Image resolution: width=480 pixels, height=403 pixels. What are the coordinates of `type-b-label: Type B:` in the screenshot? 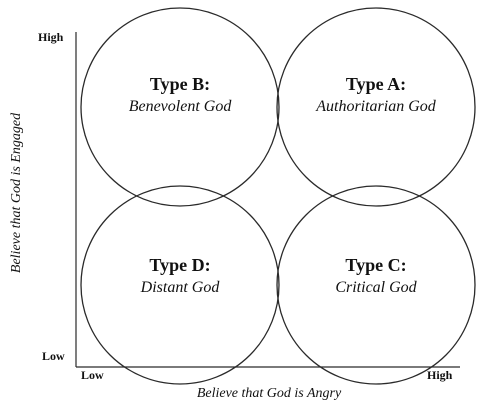 It's located at (180, 84).